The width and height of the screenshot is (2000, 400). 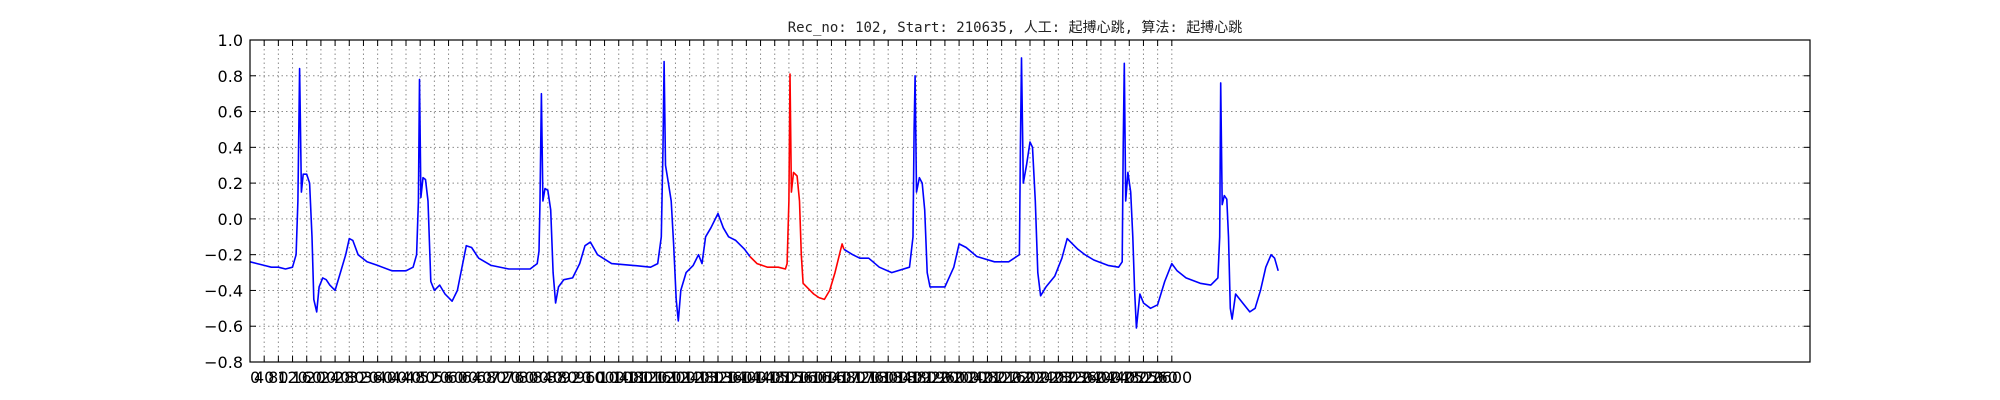 What do you see at coordinates (803, 377) in the screenshot?
I see `x-tick-label: 1560` at bounding box center [803, 377].